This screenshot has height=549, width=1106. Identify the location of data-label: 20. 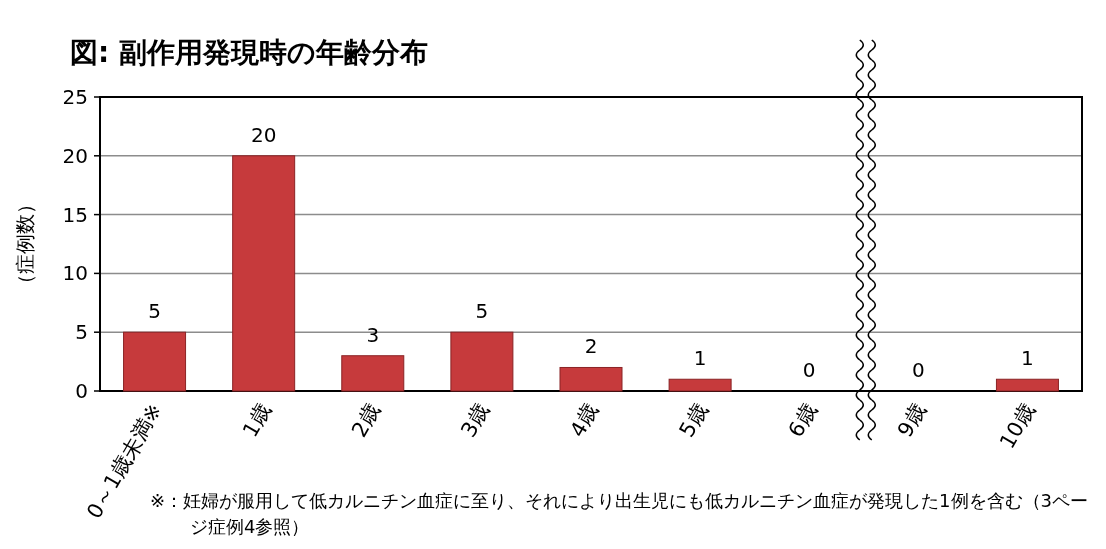
(263, 134).